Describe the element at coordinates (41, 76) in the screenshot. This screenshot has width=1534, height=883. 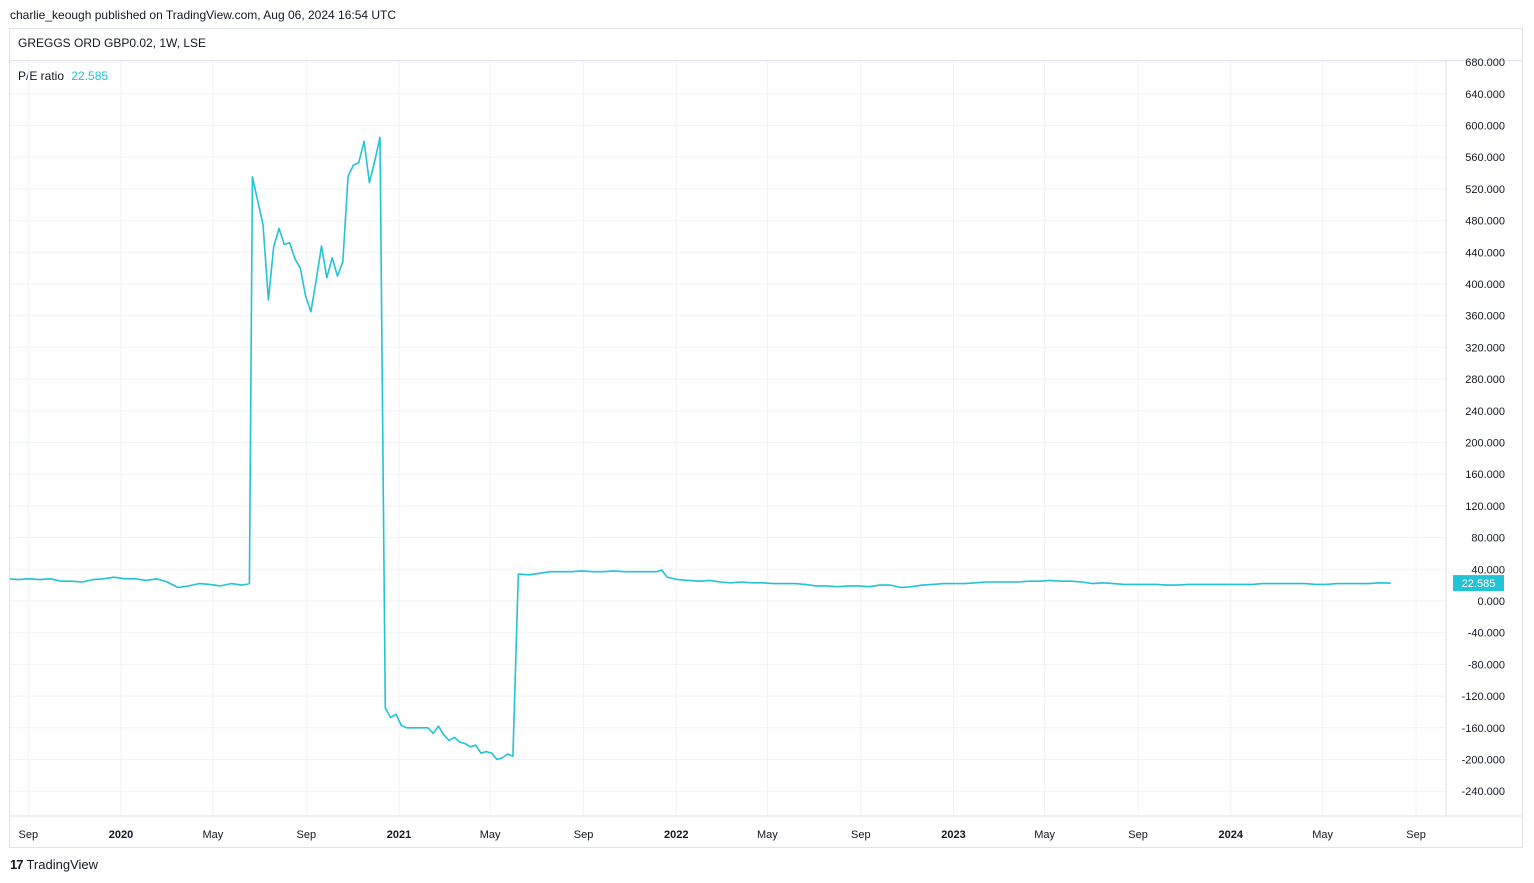
I see `legend-label: P/E ratio` at that location.